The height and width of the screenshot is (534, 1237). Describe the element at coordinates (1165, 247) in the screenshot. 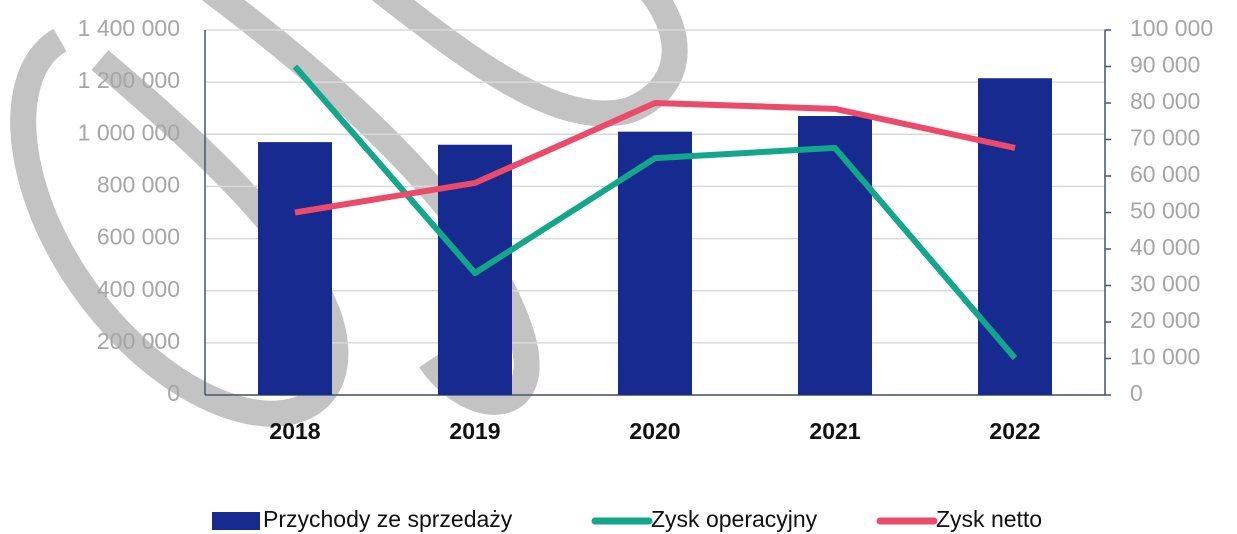

I see `y2-tick-label: 40 000` at that location.